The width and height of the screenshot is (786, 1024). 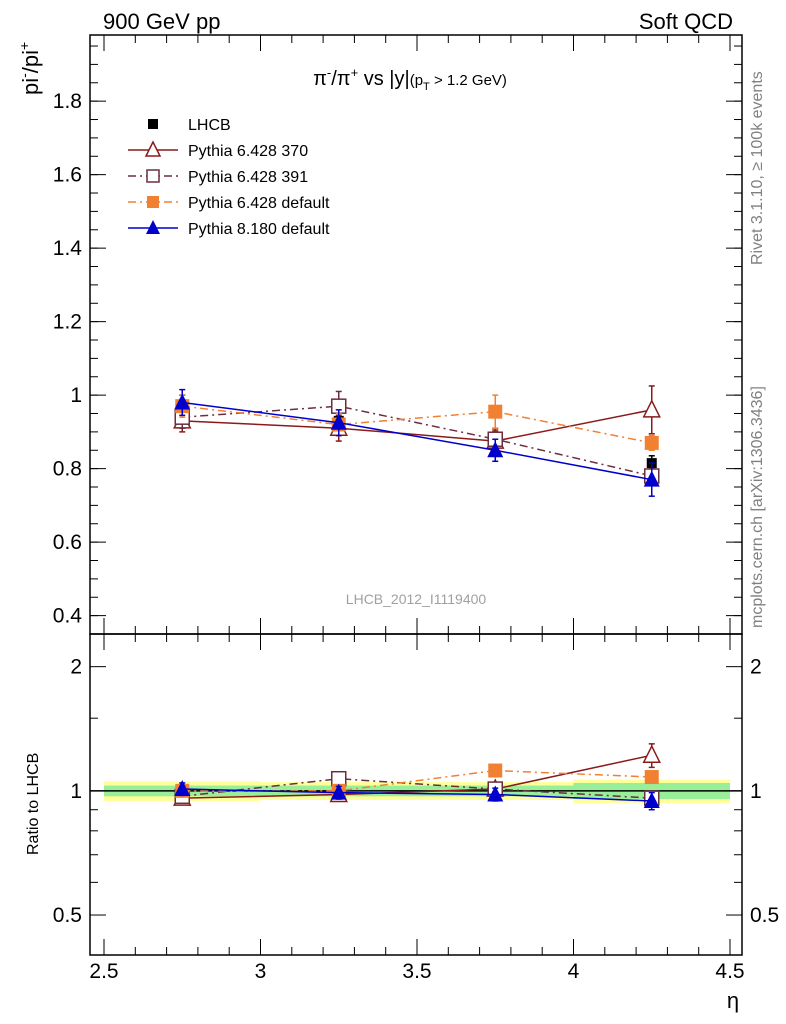 I want to click on x-tick-label: 4.5, so click(x=729, y=971).